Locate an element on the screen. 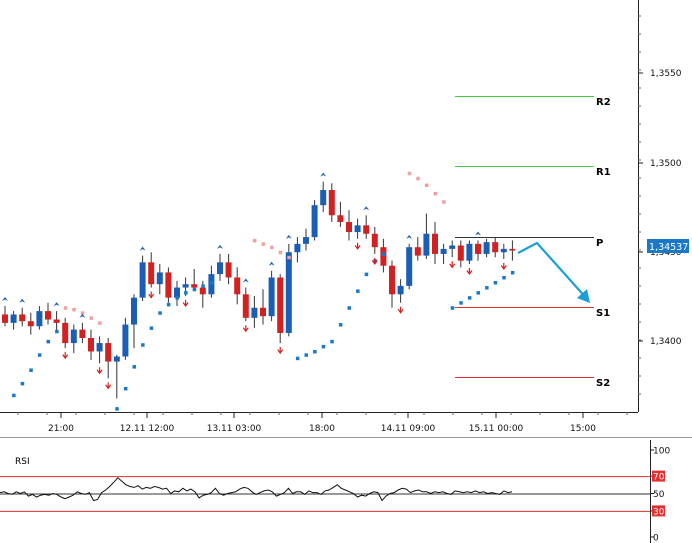 The height and width of the screenshot is (543, 692). rsi-axis: 100 70 50 30 0 is located at coordinates (660, 495).